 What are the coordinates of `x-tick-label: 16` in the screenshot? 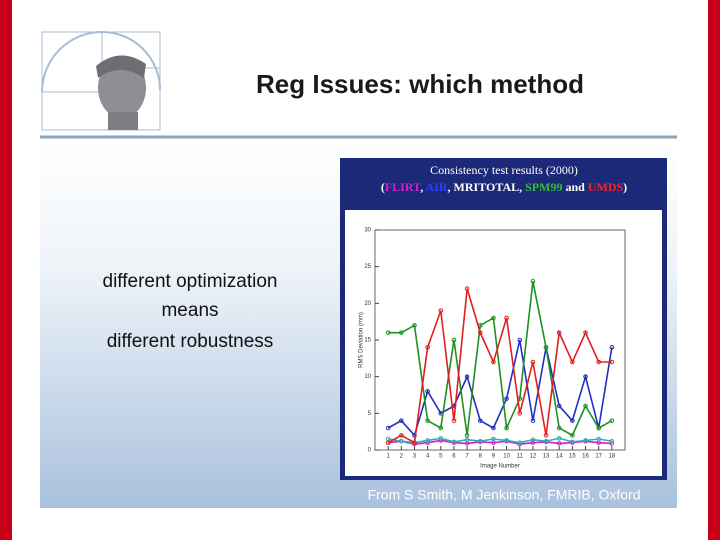 It's located at (585, 457).